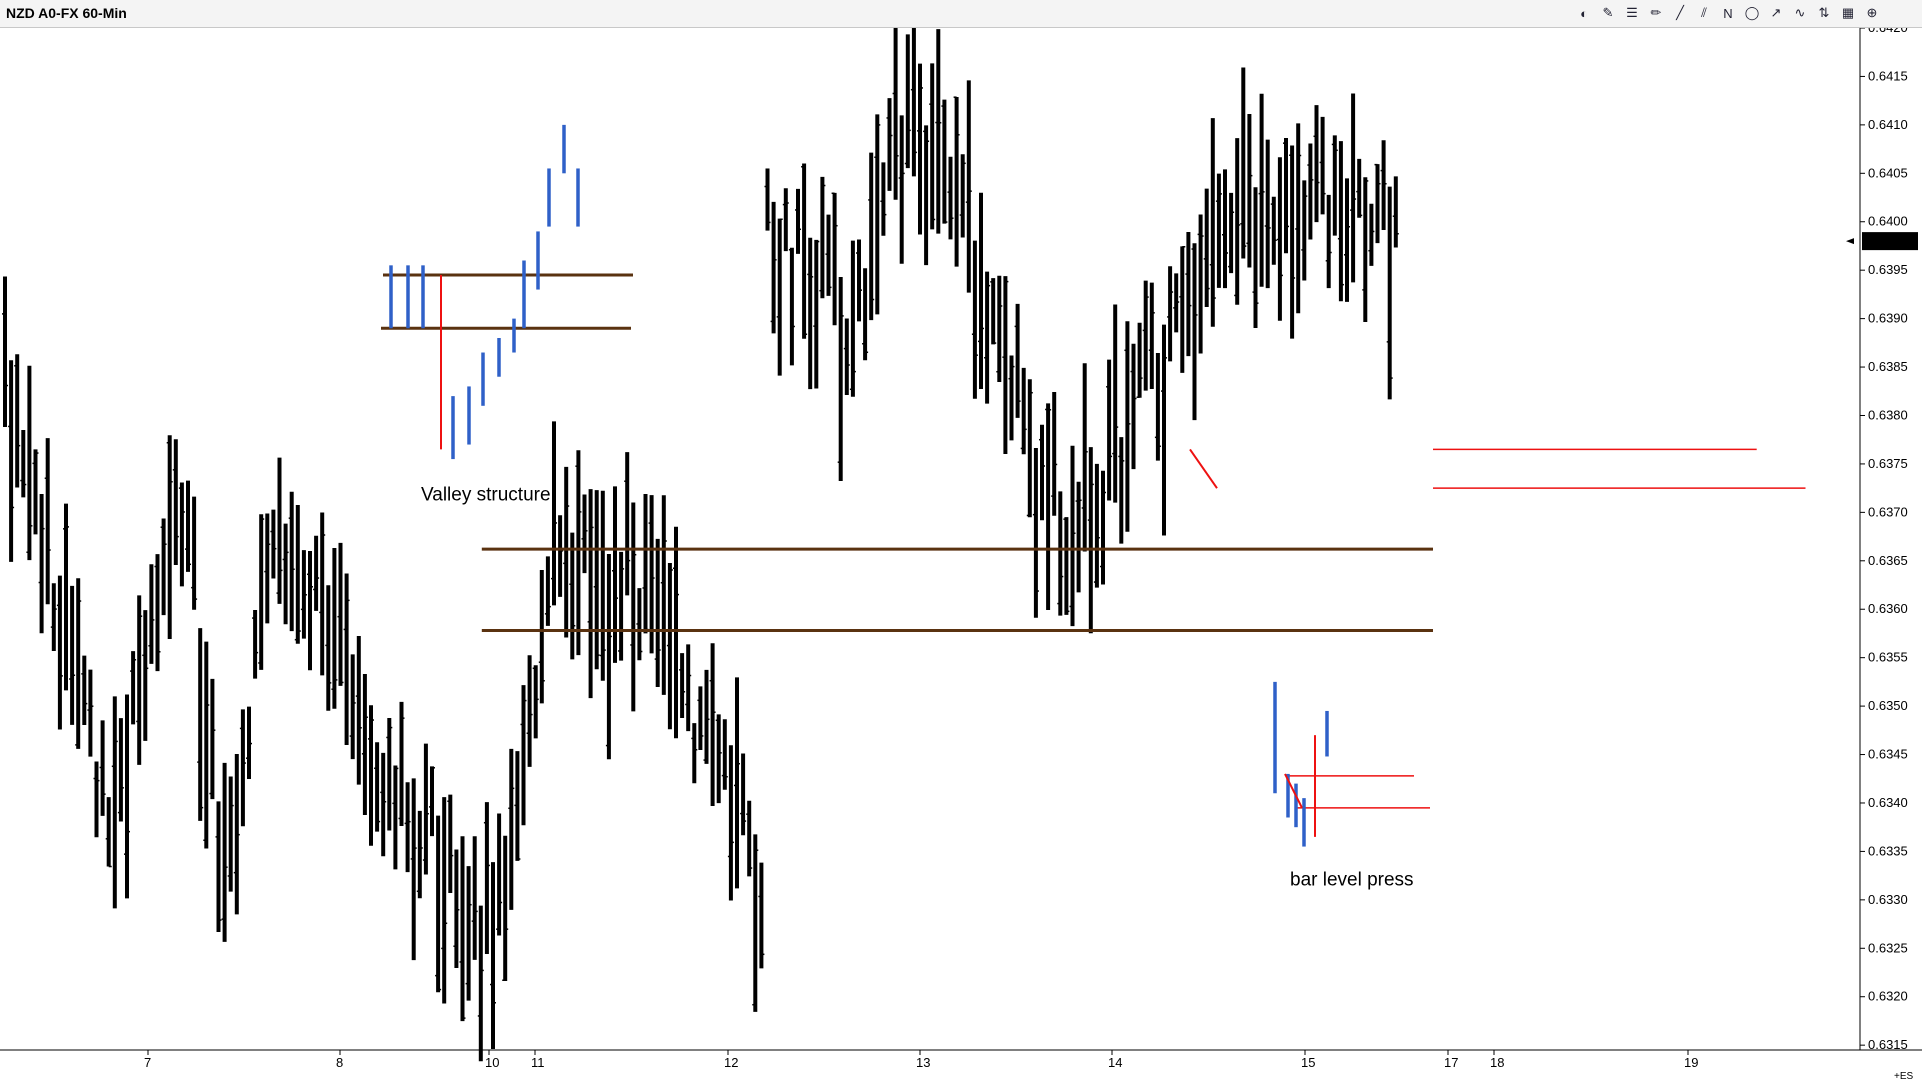 Image resolution: width=1922 pixels, height=1083 pixels. Describe the element at coordinates (1115, 1062) in the screenshot. I see `date-tick-label: 14` at that location.